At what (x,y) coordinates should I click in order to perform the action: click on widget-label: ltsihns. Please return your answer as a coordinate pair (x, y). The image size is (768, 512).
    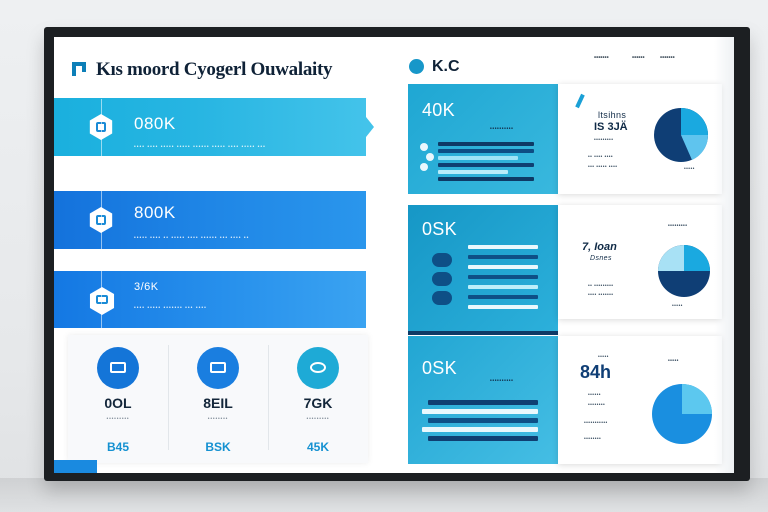
    Looking at the image, I should click on (612, 115).